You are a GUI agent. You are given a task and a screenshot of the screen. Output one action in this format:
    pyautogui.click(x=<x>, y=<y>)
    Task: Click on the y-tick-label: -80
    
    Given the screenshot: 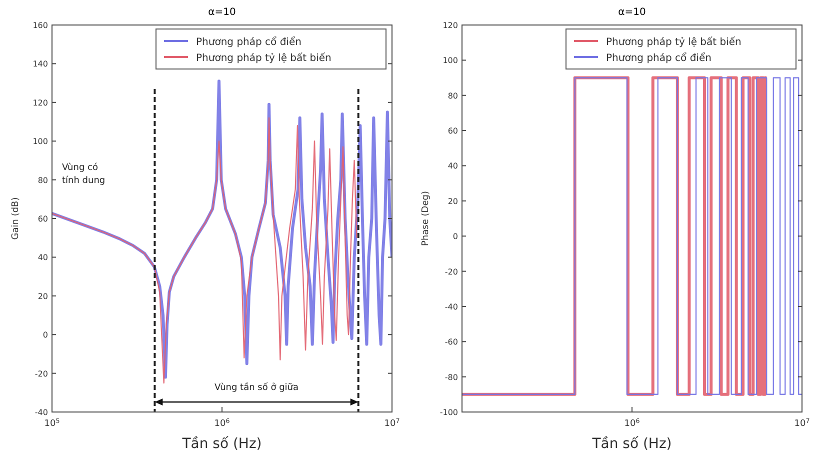 What is the action you would take?
    pyautogui.click(x=451, y=377)
    